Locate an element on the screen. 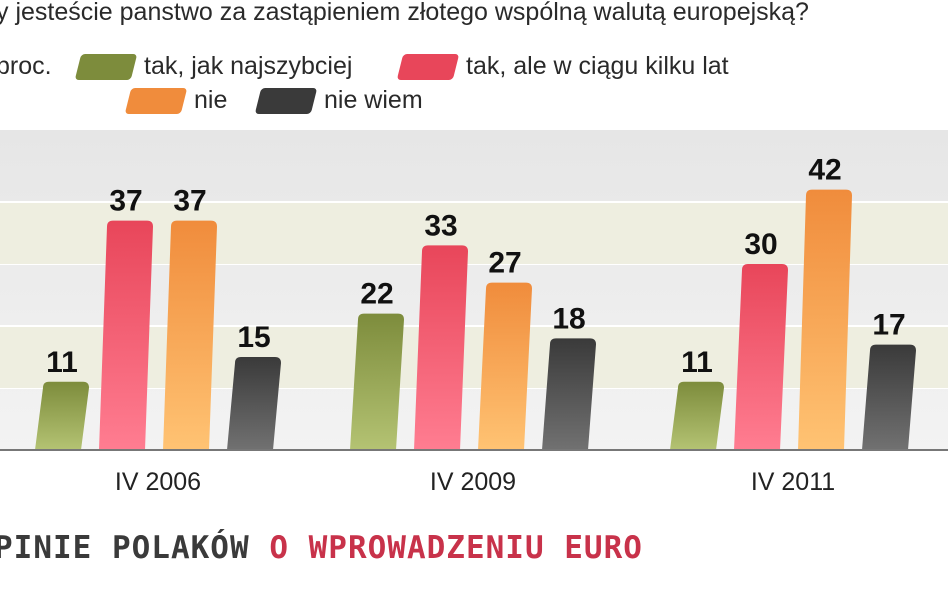 This screenshot has width=948, height=593. footer-part2: O WPROWADZENIU EURO is located at coordinates (456, 548).